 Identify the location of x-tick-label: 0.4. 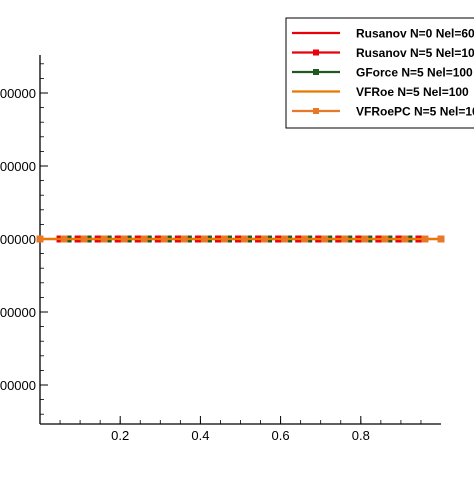
(200, 435).